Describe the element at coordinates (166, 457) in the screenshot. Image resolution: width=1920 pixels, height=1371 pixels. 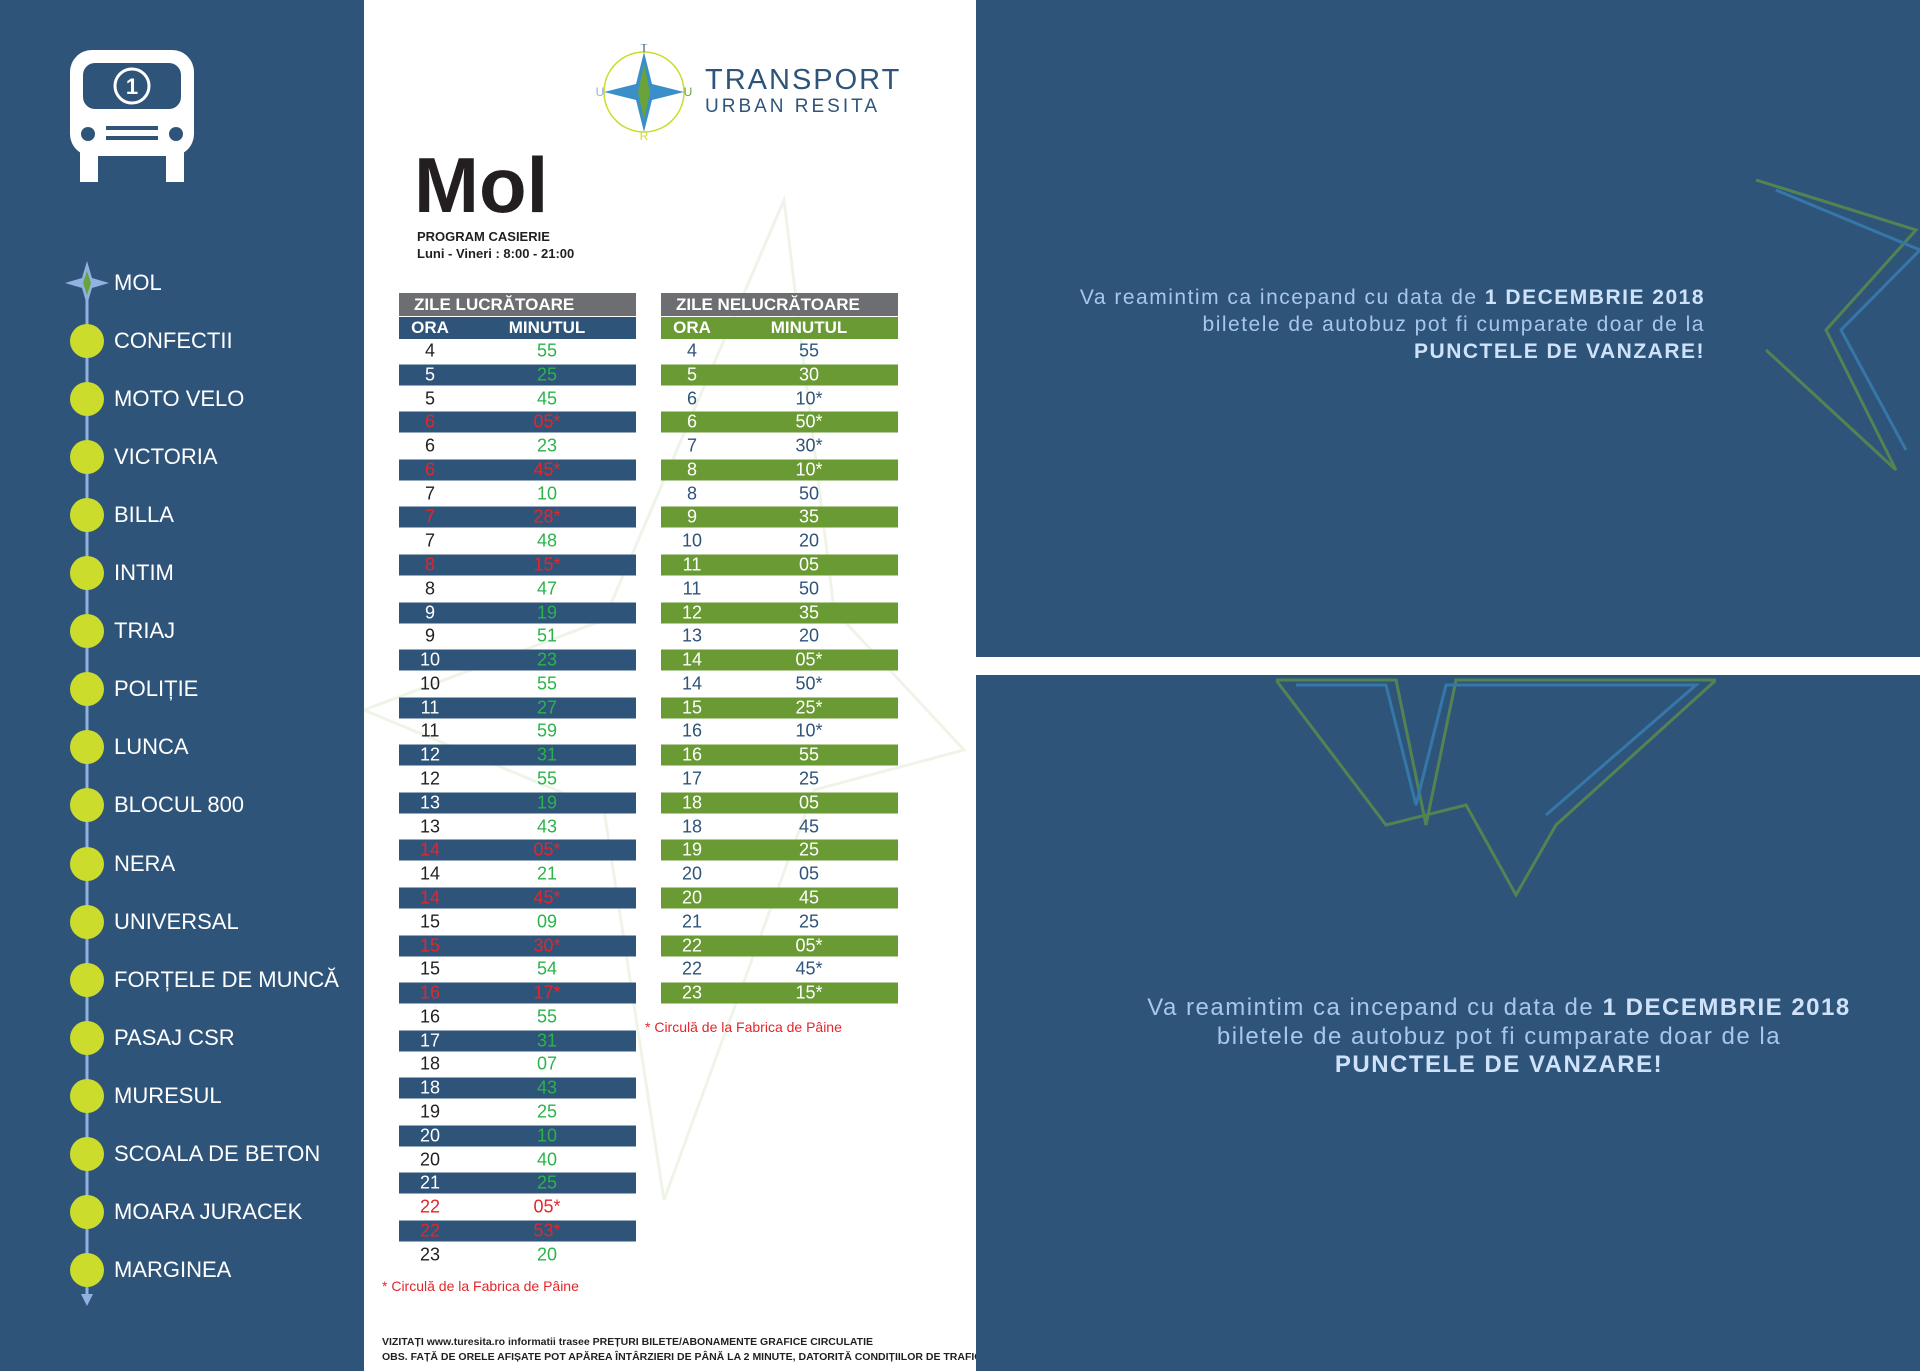
I see `stop-name: VICTORIA` at that location.